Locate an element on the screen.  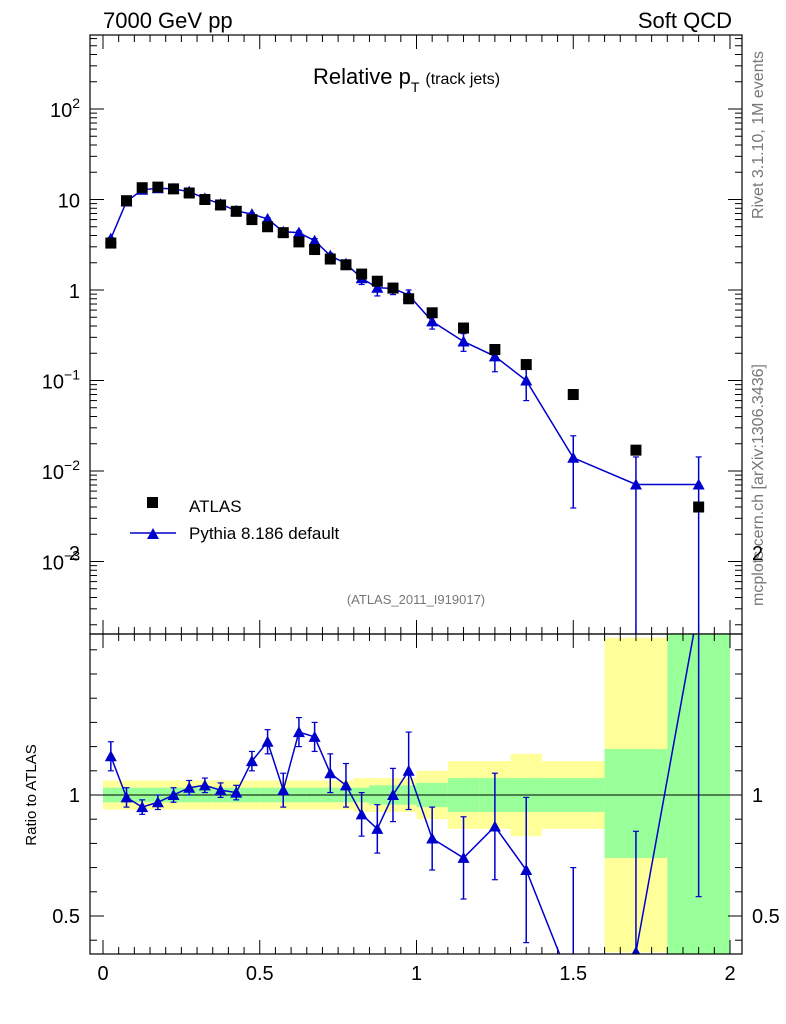
ratio-y-tick-label-right: 1 is located at coordinates (757, 796).